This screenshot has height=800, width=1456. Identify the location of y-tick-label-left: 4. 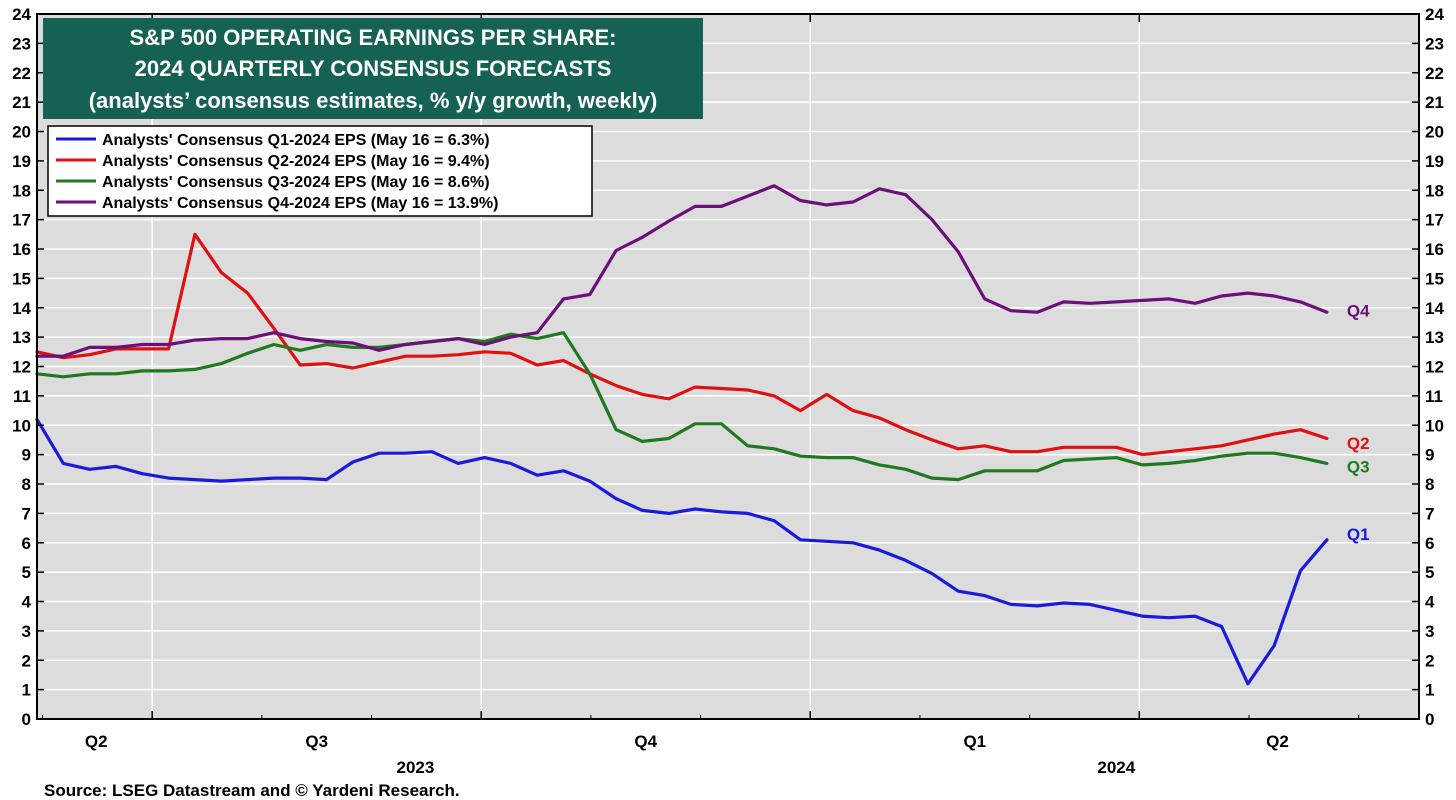
(27, 602).